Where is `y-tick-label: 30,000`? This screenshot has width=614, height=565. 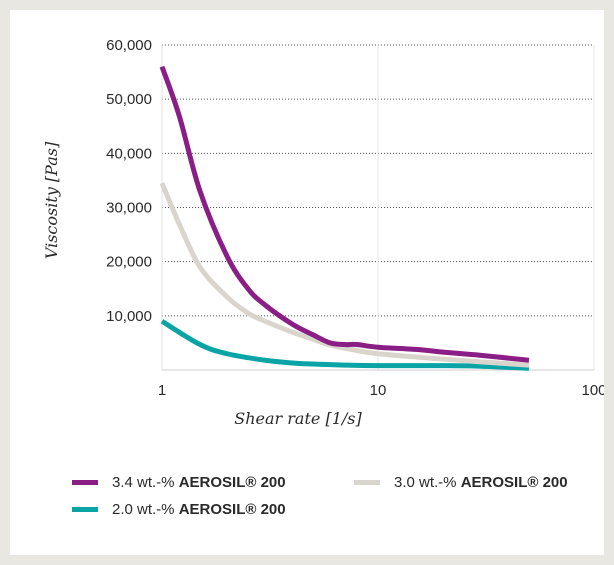 y-tick-label: 30,000 is located at coordinates (129, 208).